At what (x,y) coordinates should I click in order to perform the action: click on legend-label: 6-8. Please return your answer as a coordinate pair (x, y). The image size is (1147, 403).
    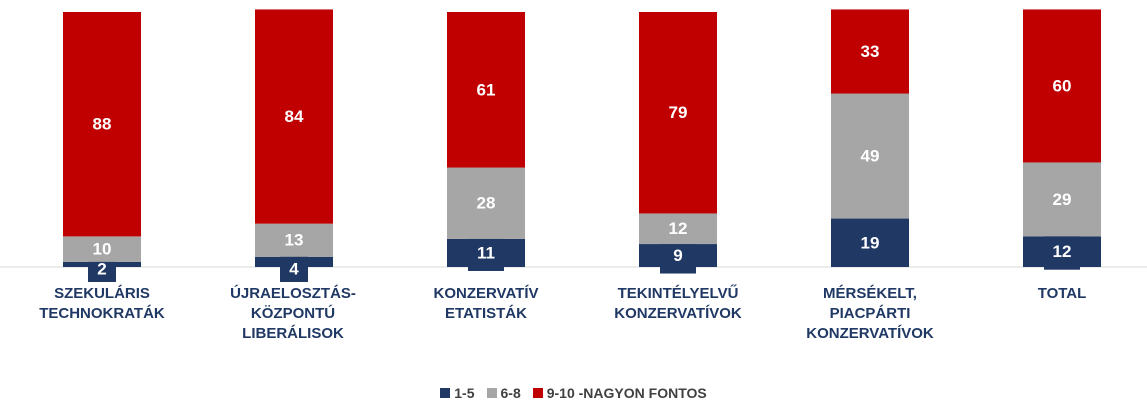
    Looking at the image, I should click on (510, 393).